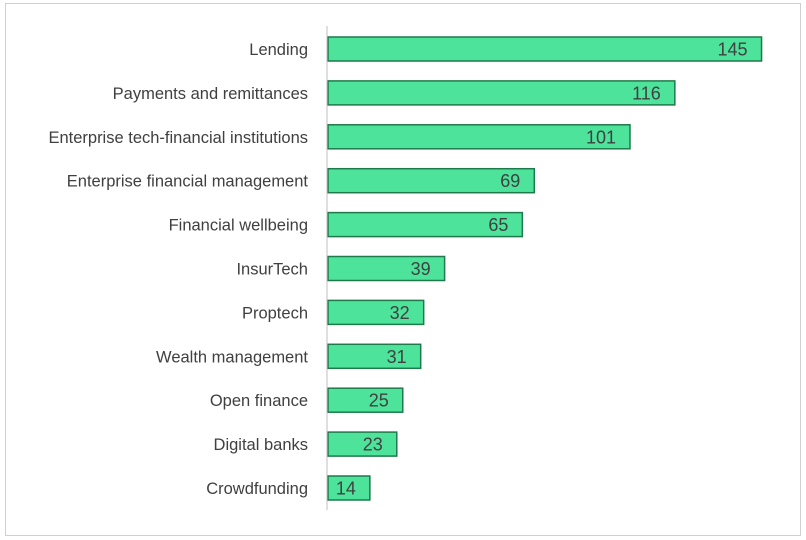  What do you see at coordinates (498, 225) in the screenshot?
I see `data-label: 65` at bounding box center [498, 225].